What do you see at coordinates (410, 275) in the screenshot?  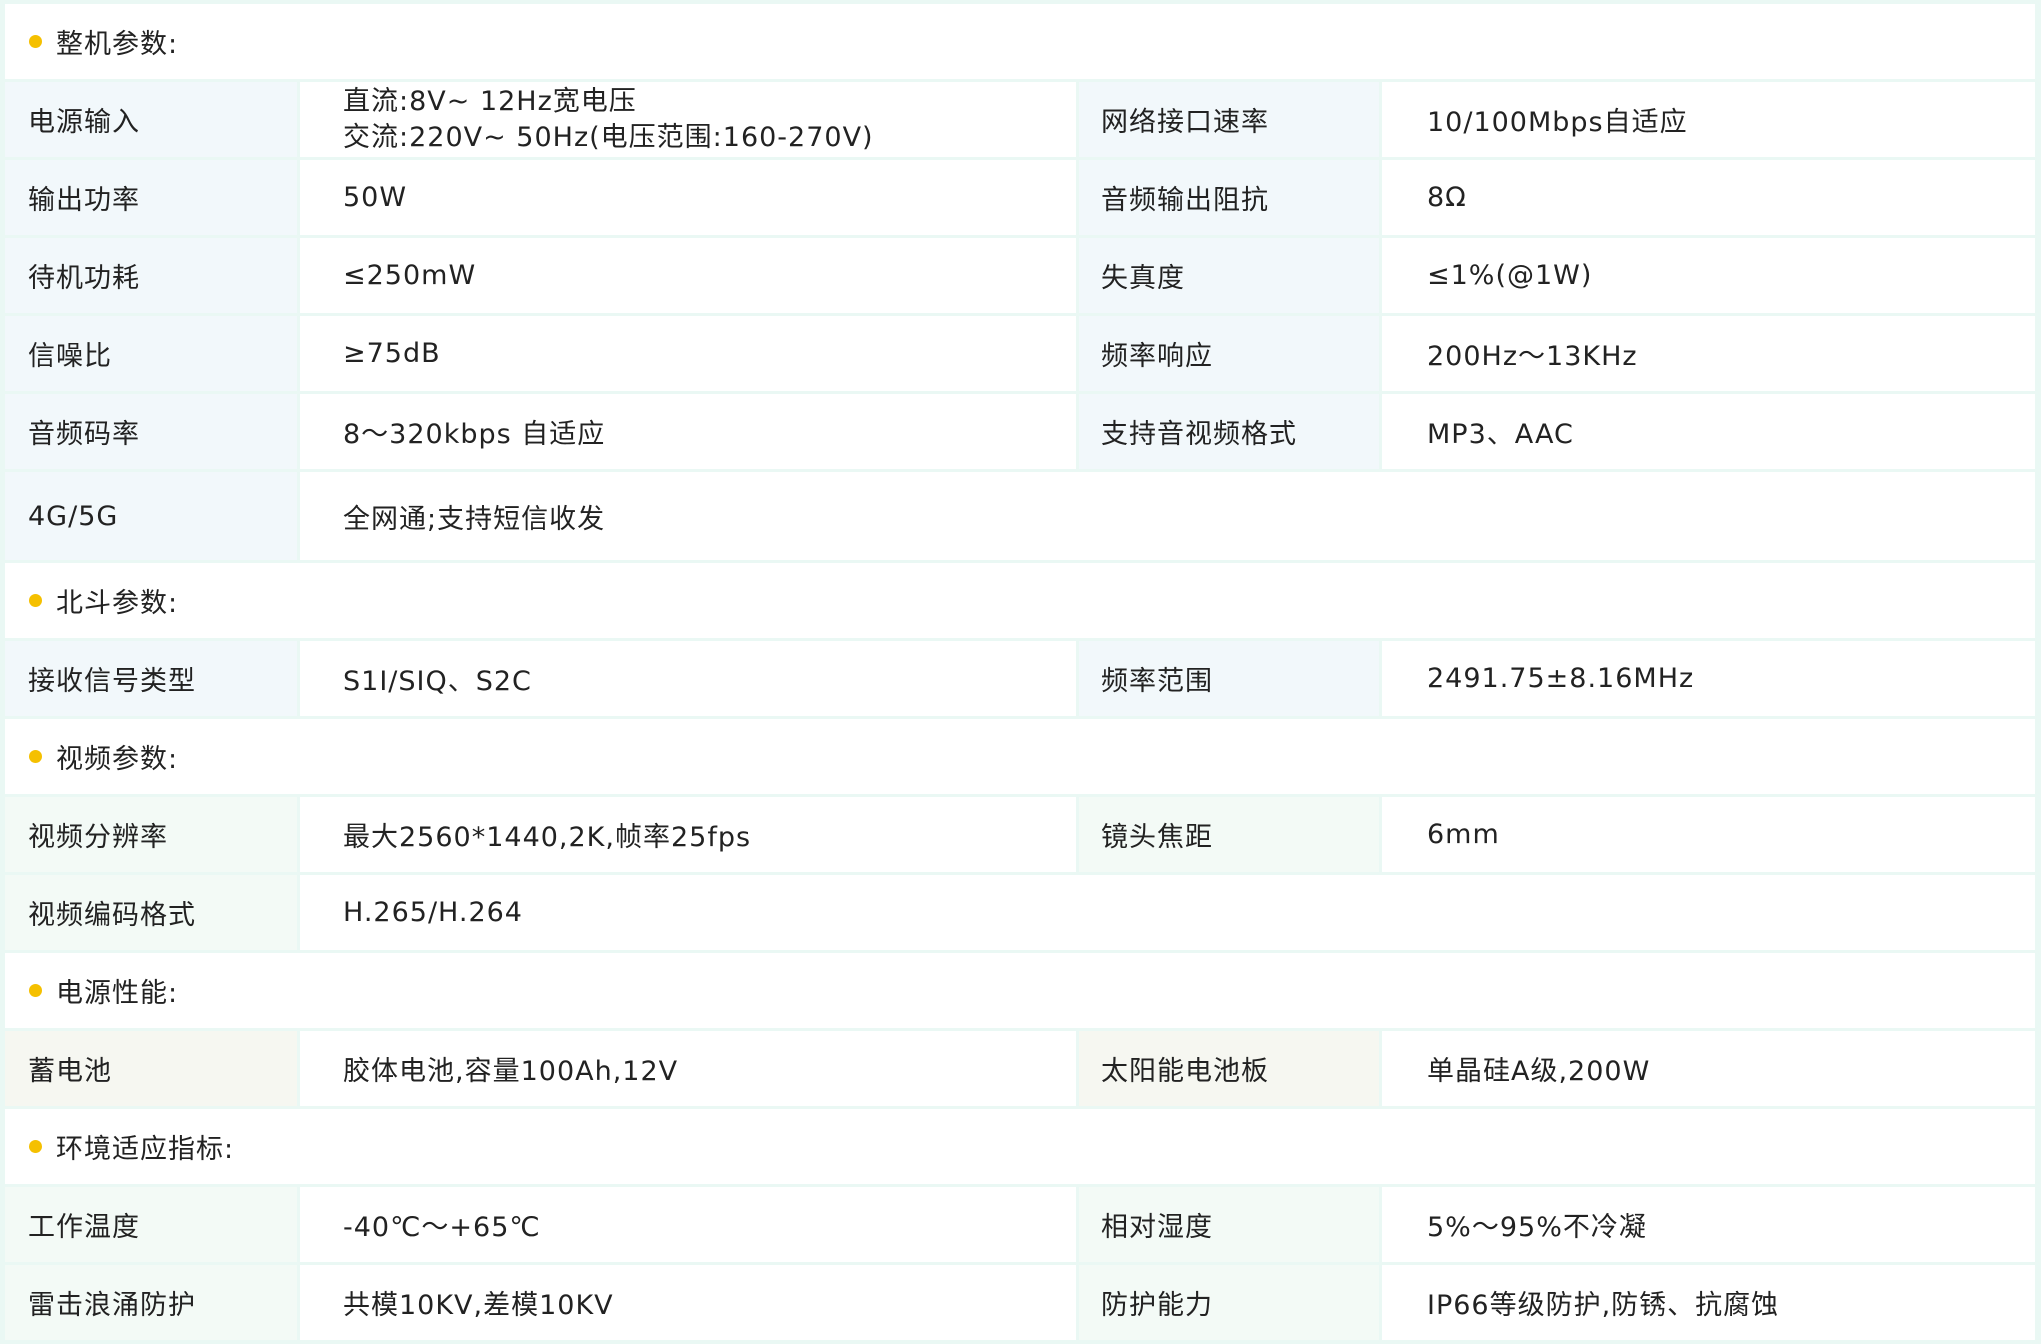 I see `spec-value-line: ≤250mW` at bounding box center [410, 275].